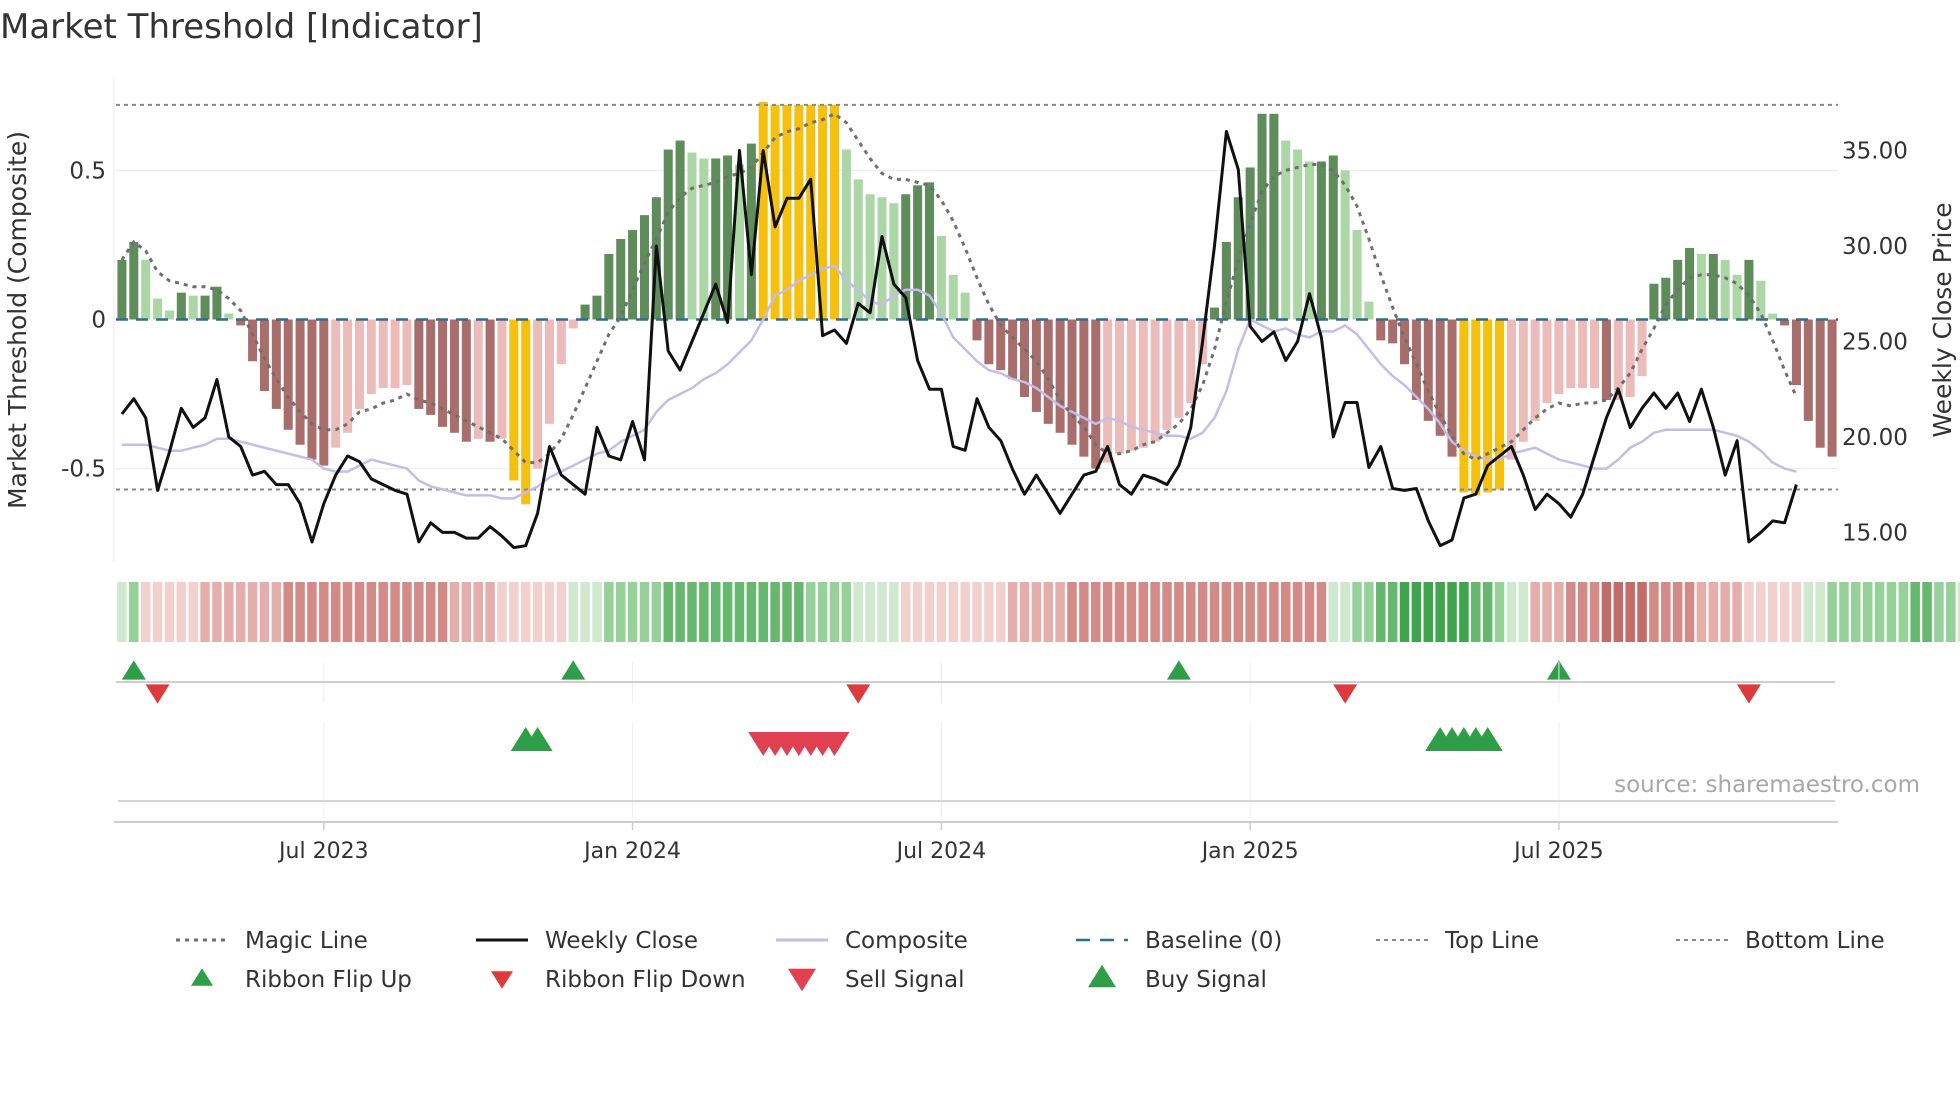  What do you see at coordinates (906, 941) in the screenshot?
I see `legend-label: Composite` at bounding box center [906, 941].